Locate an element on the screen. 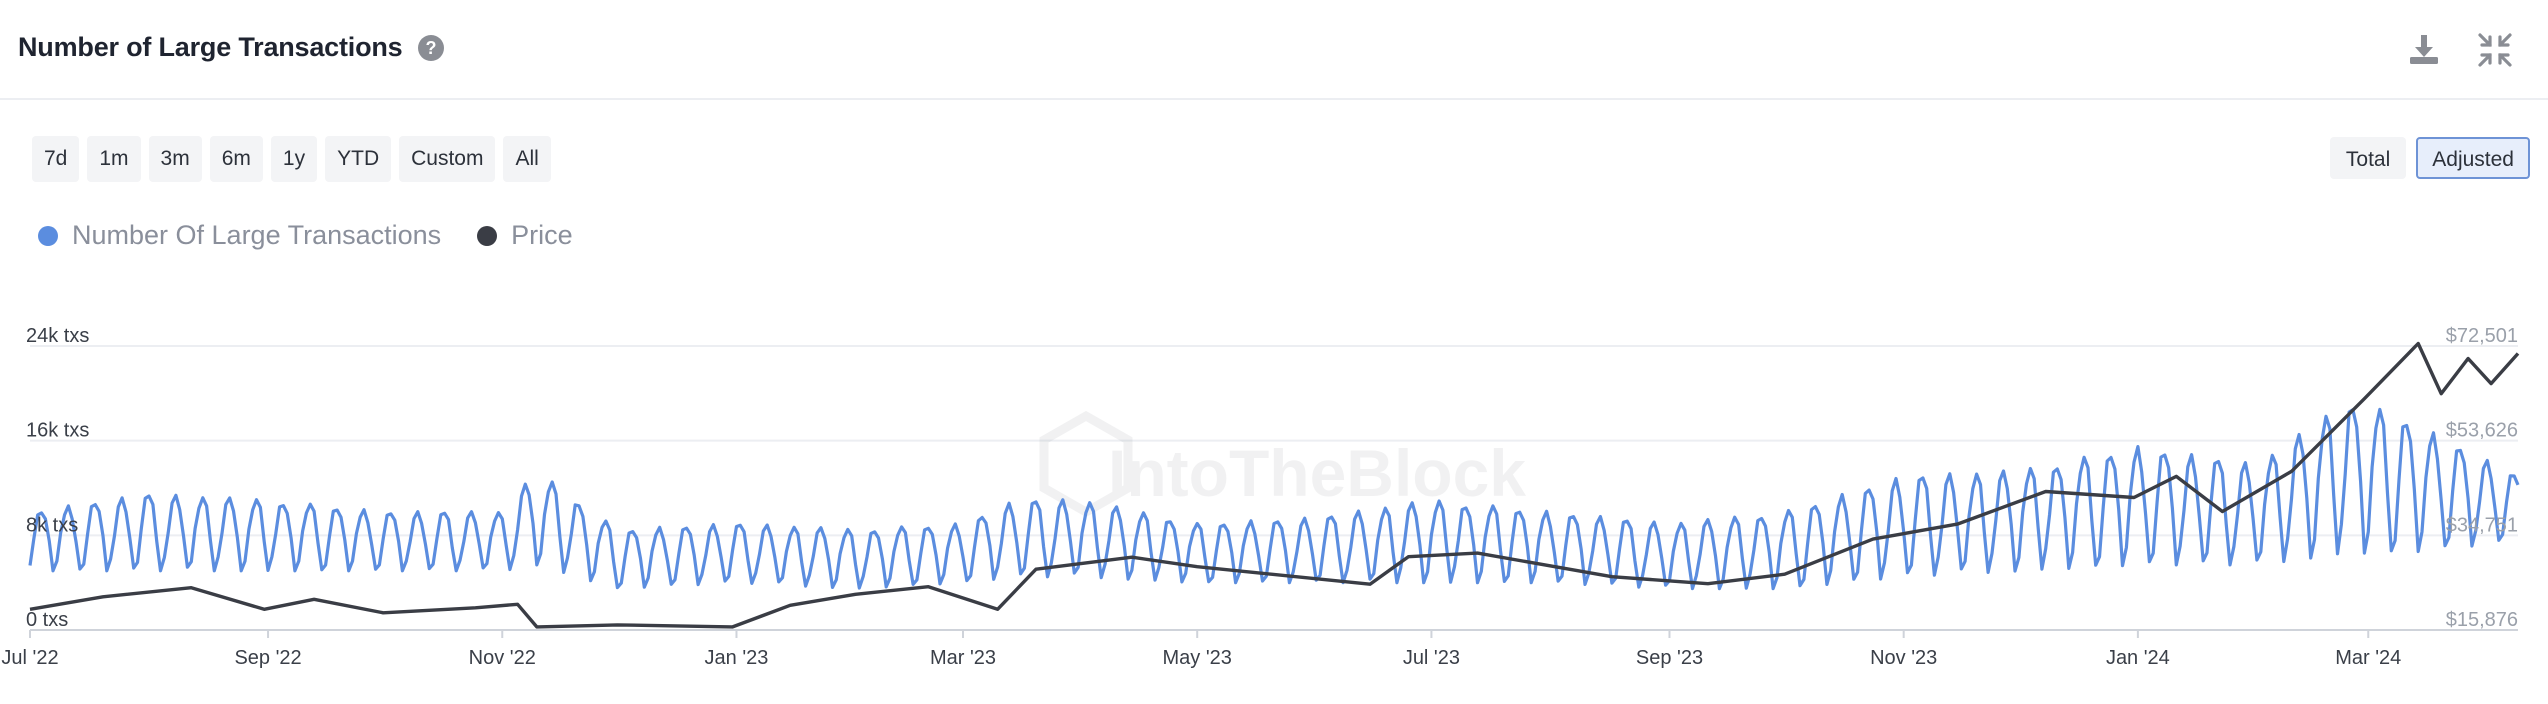 The height and width of the screenshot is (704, 2548). range-button-6m: 6m is located at coordinates (236, 159).